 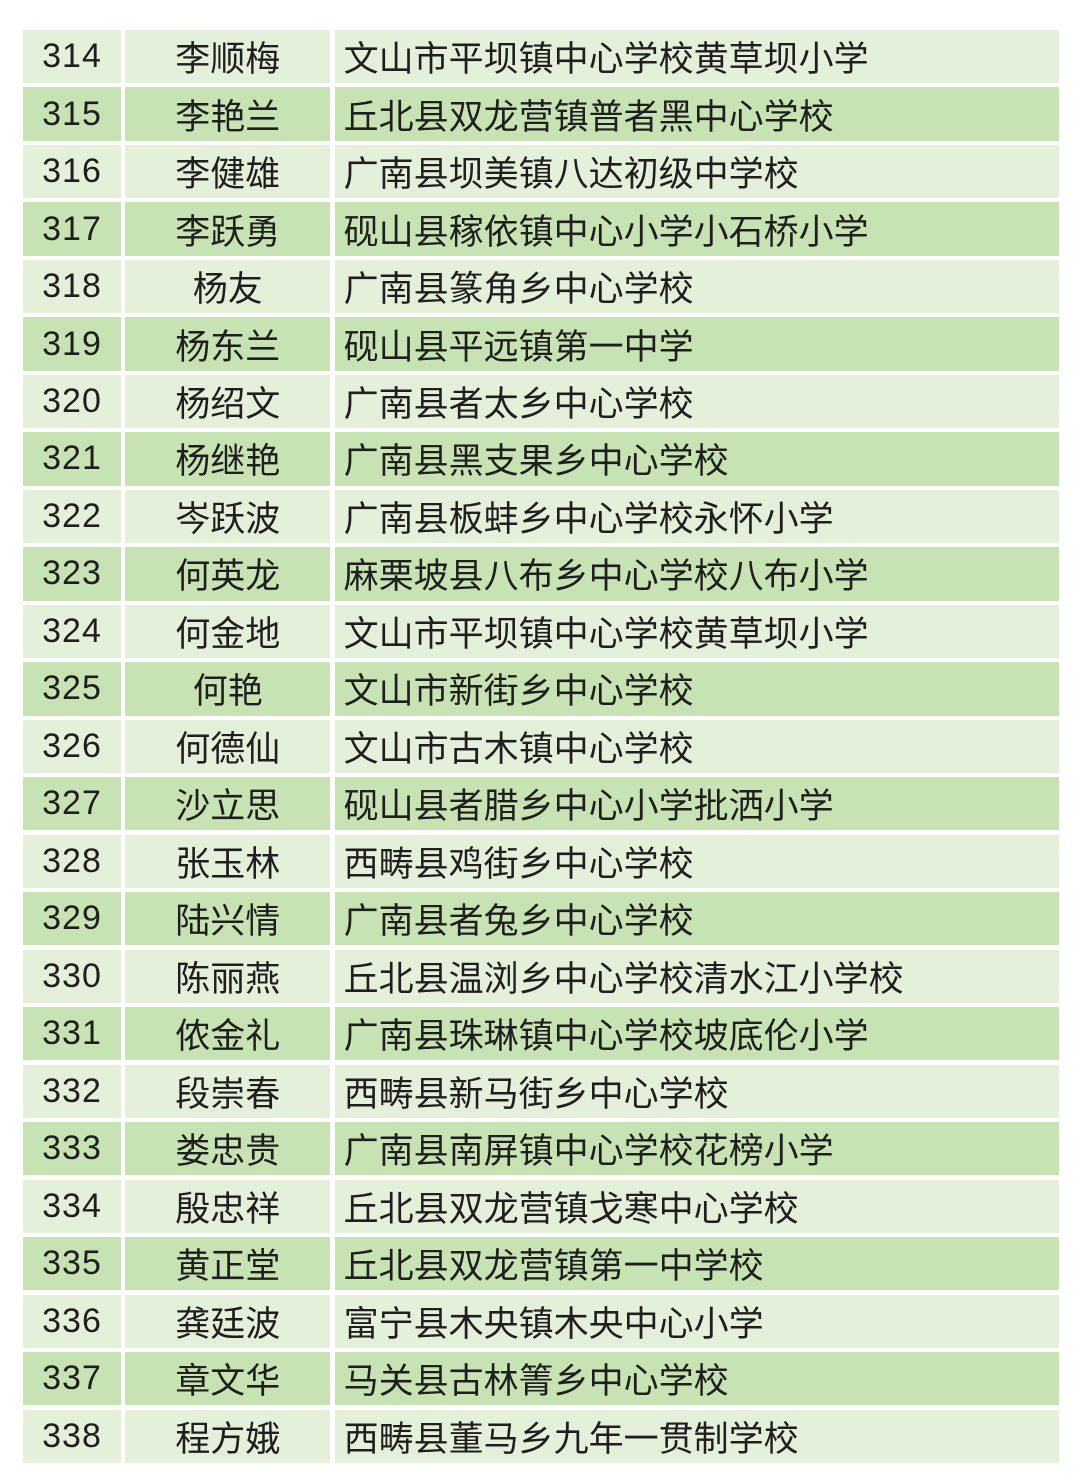 I want to click on row-number-cell: 337, so click(x=72, y=1379).